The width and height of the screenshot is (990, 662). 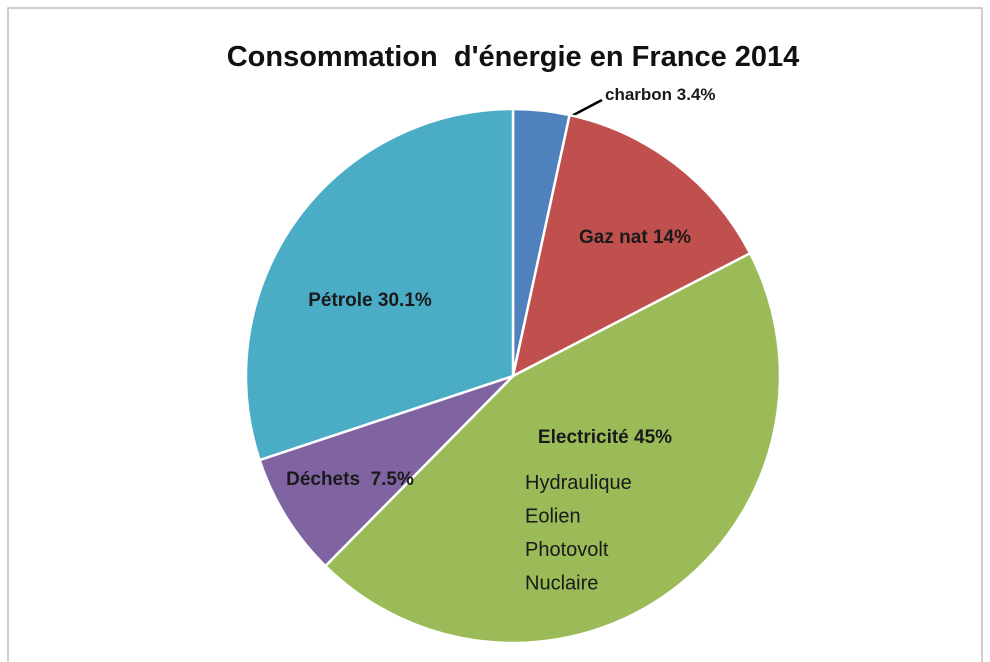 I want to click on slice-value-label: 7.5%, so click(x=392, y=479).